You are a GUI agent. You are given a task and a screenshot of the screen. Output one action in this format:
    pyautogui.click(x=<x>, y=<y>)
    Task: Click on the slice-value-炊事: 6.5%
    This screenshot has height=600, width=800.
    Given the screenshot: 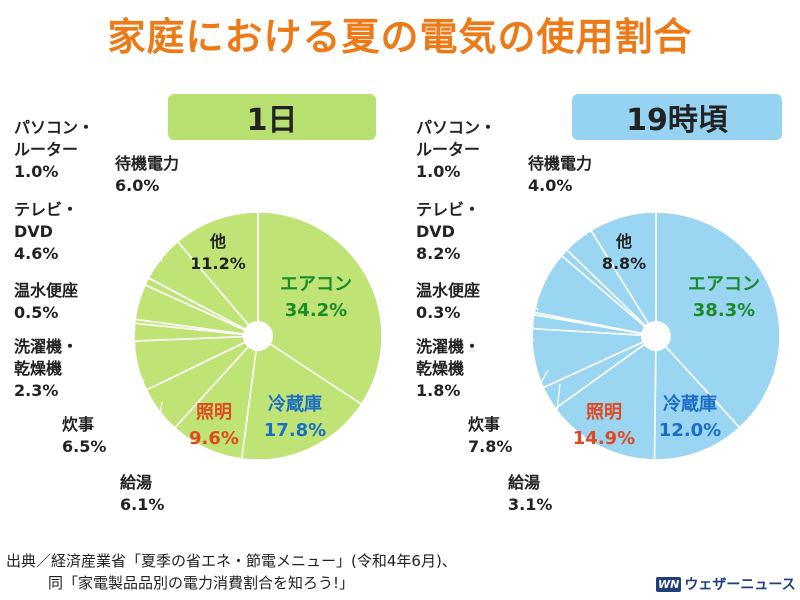 What is the action you would take?
    pyautogui.click(x=84, y=446)
    